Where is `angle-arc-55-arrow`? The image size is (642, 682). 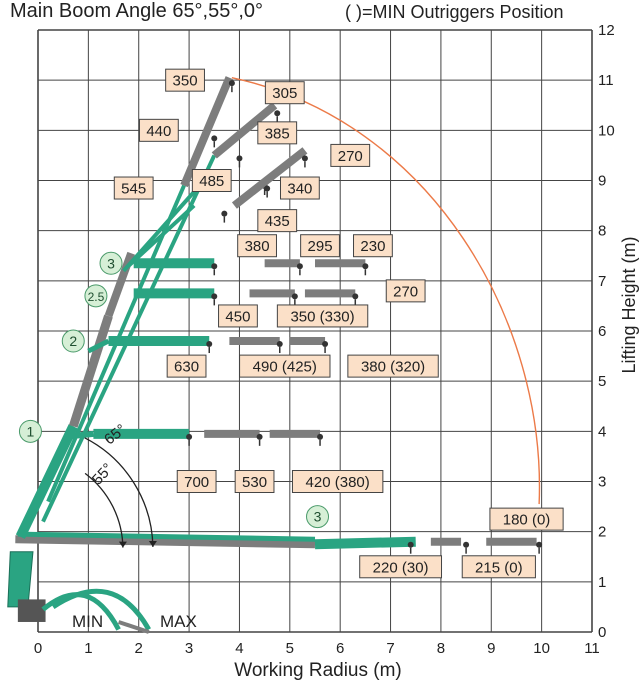
angle-arc-55-arrow is located at coordinates (122, 544).